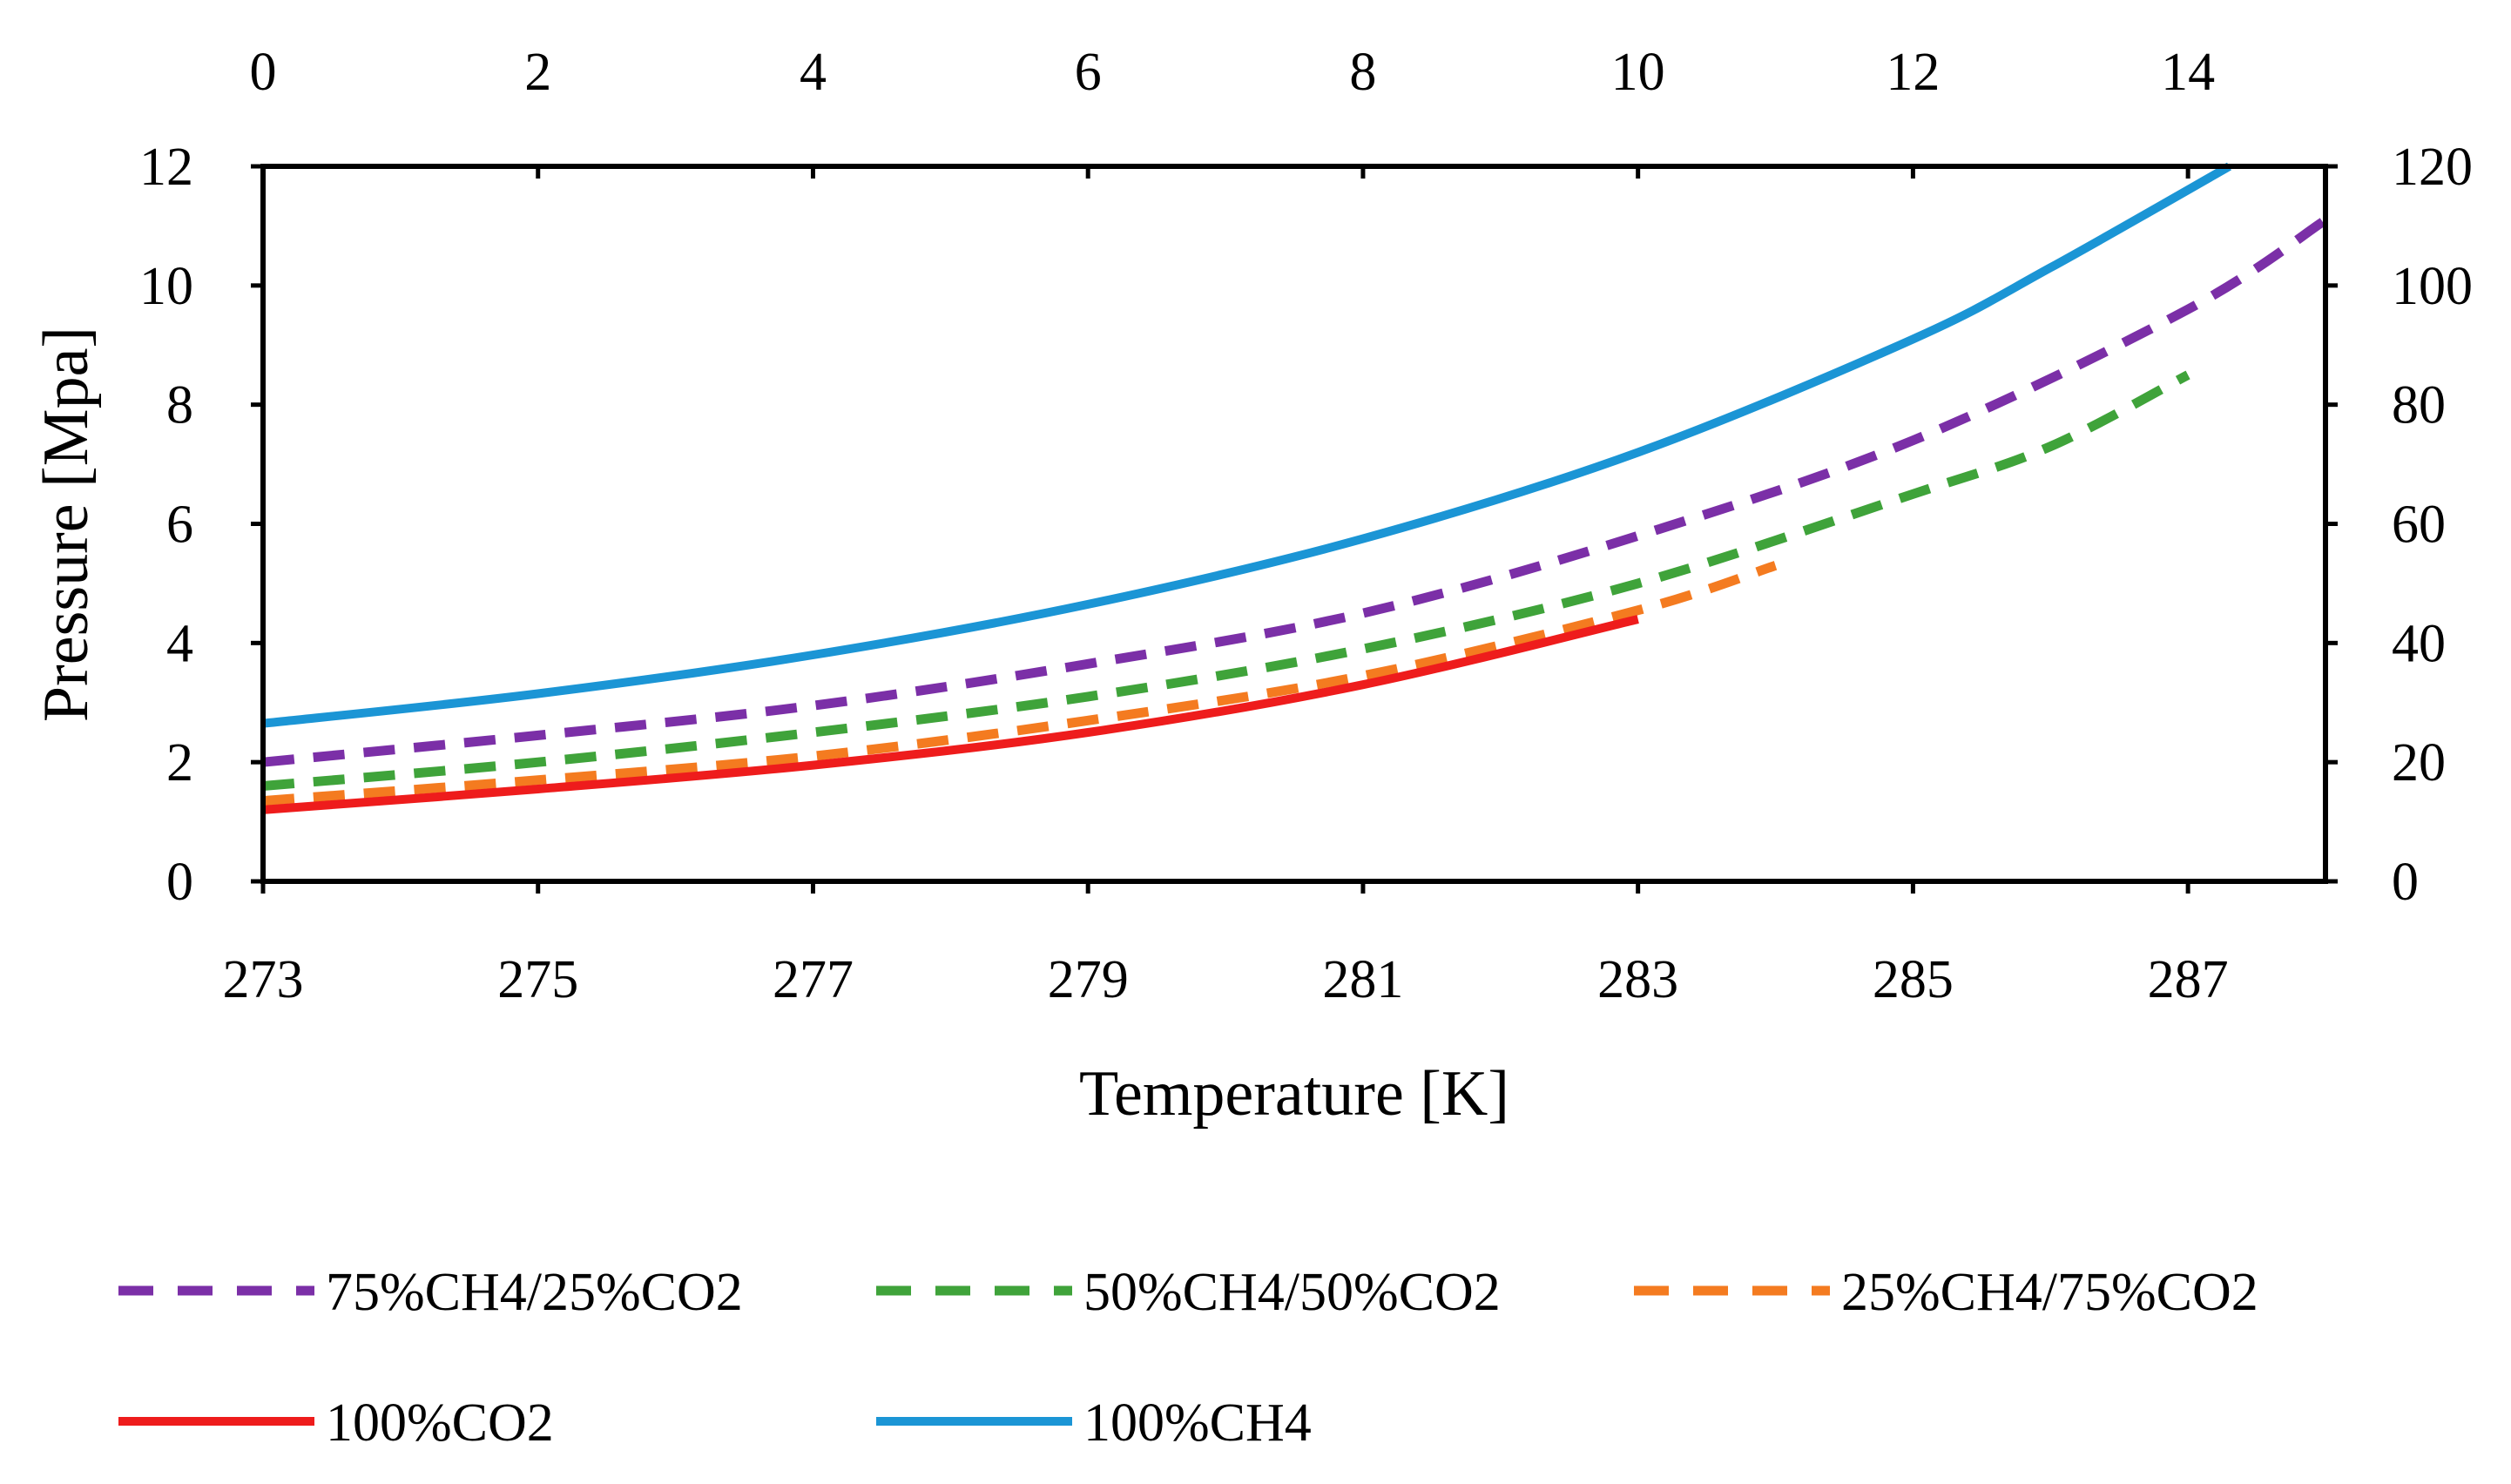  Describe the element at coordinates (1226, 945) in the screenshot. I see `x-tick-labels: 273 275 277 279 281 283 285 287` at that location.